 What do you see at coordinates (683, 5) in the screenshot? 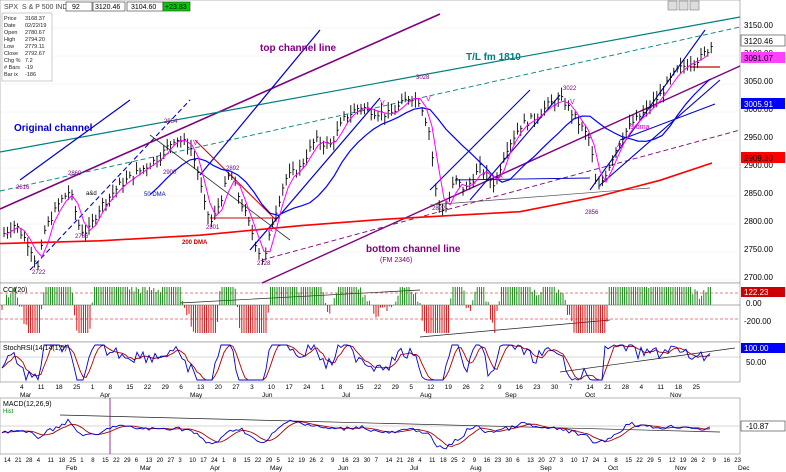
I see `maximize-icon` at bounding box center [683, 5].